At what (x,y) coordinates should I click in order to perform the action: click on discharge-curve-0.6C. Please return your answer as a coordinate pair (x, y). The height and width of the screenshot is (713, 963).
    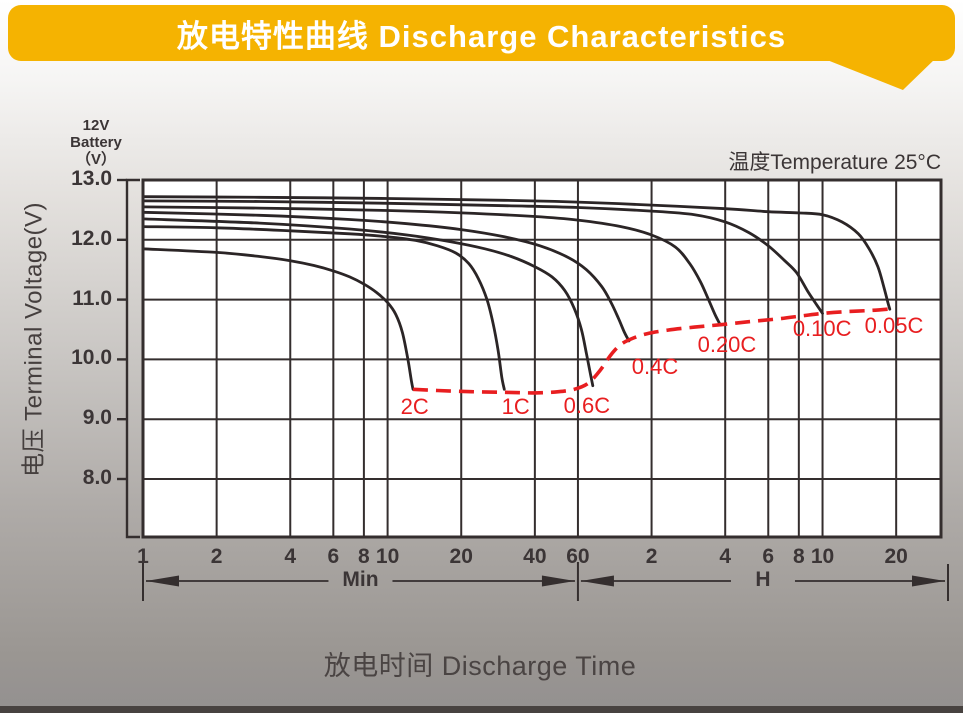
    Looking at the image, I should click on (368, 302).